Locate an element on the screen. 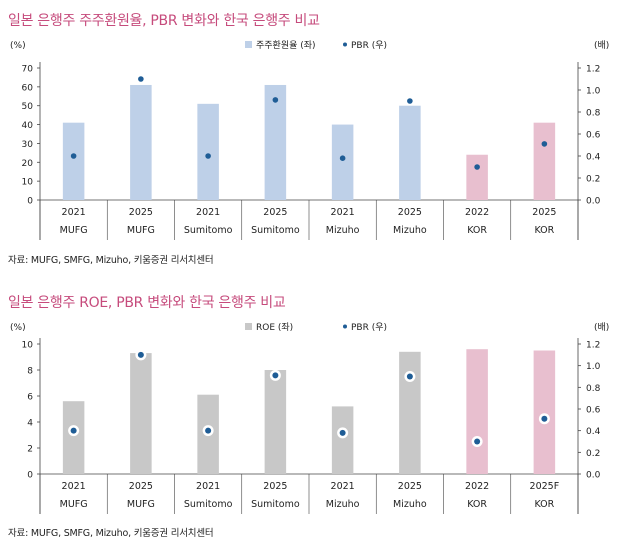  y-left-tick-label: 10 is located at coordinates (28, 183).